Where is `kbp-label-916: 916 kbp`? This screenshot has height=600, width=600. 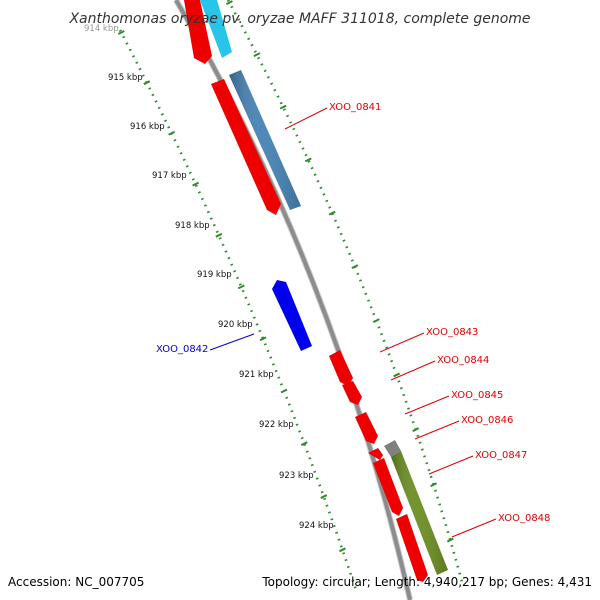 kbp-label-916: 916 kbp is located at coordinates (147, 127).